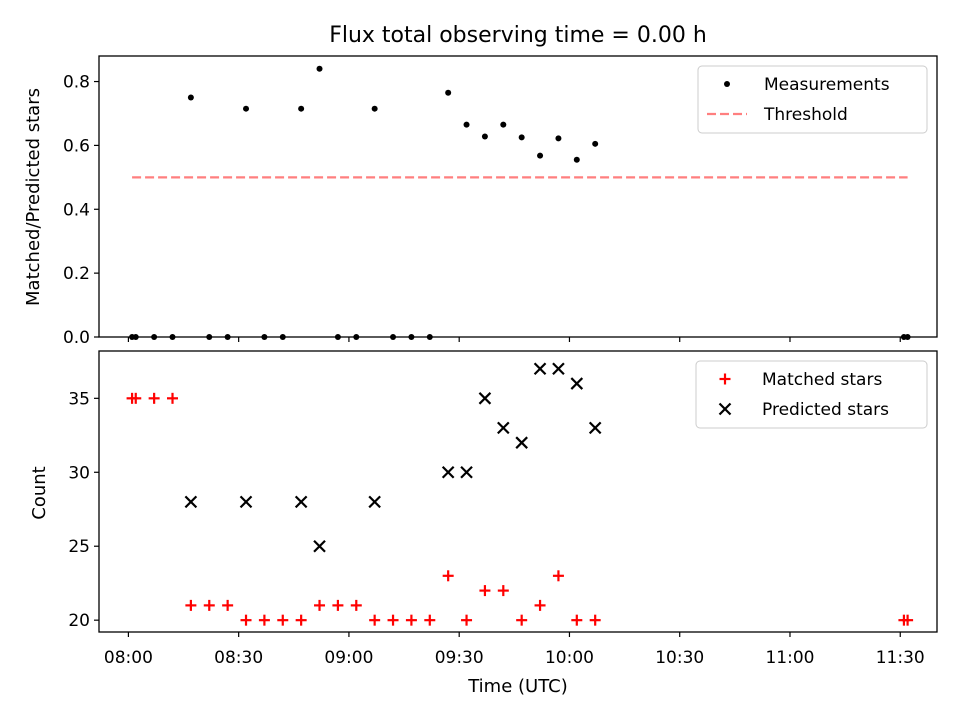 The width and height of the screenshot is (960, 720). What do you see at coordinates (76, 83) in the screenshot?
I see `y-tick-label: 0.8` at bounding box center [76, 83].